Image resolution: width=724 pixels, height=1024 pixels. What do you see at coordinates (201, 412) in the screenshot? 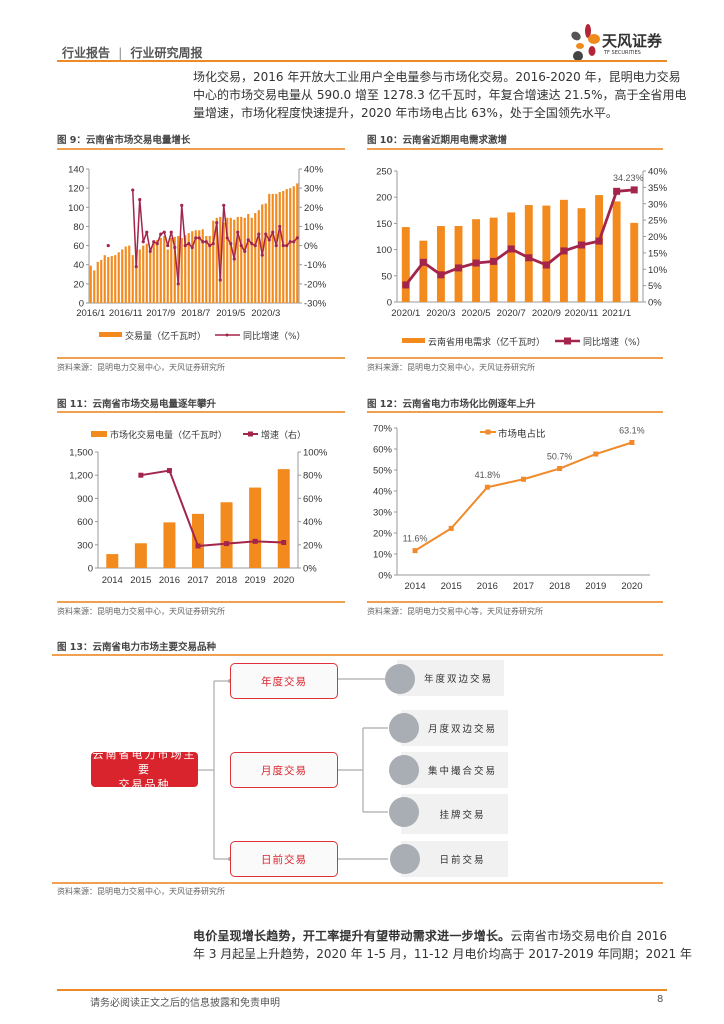
I see `figure-11-top-rule` at bounding box center [201, 412].